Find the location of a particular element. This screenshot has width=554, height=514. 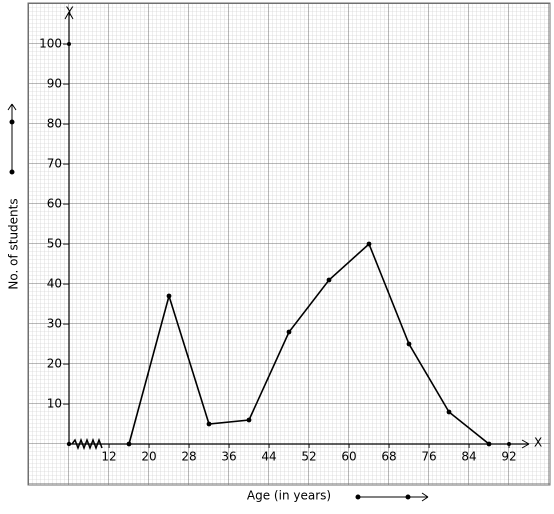

x-end-tick-dot is located at coordinates (509, 444).